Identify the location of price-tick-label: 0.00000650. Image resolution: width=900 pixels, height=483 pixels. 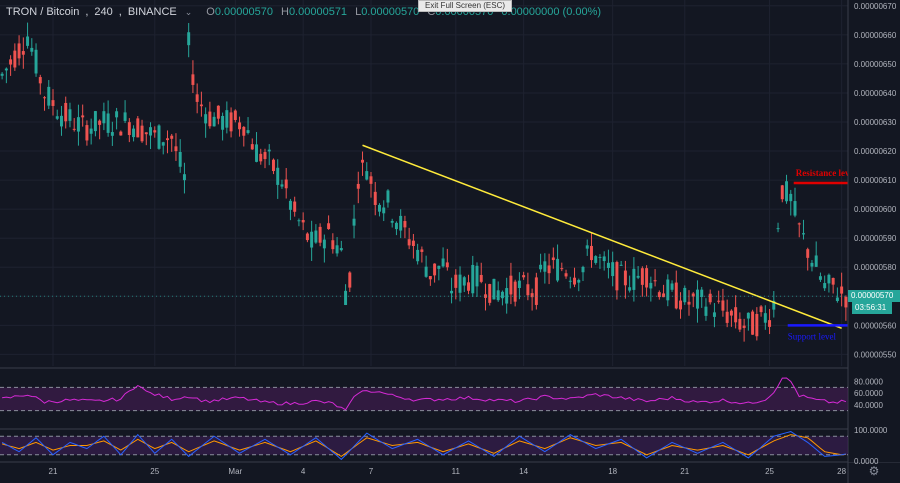
(875, 64).